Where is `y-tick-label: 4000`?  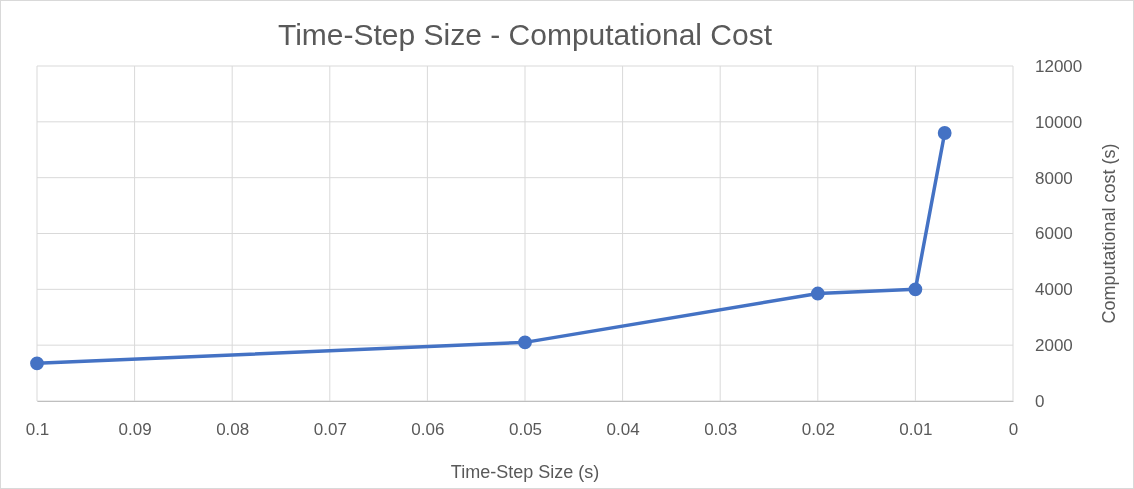
y-tick-label: 4000 is located at coordinates (1054, 290).